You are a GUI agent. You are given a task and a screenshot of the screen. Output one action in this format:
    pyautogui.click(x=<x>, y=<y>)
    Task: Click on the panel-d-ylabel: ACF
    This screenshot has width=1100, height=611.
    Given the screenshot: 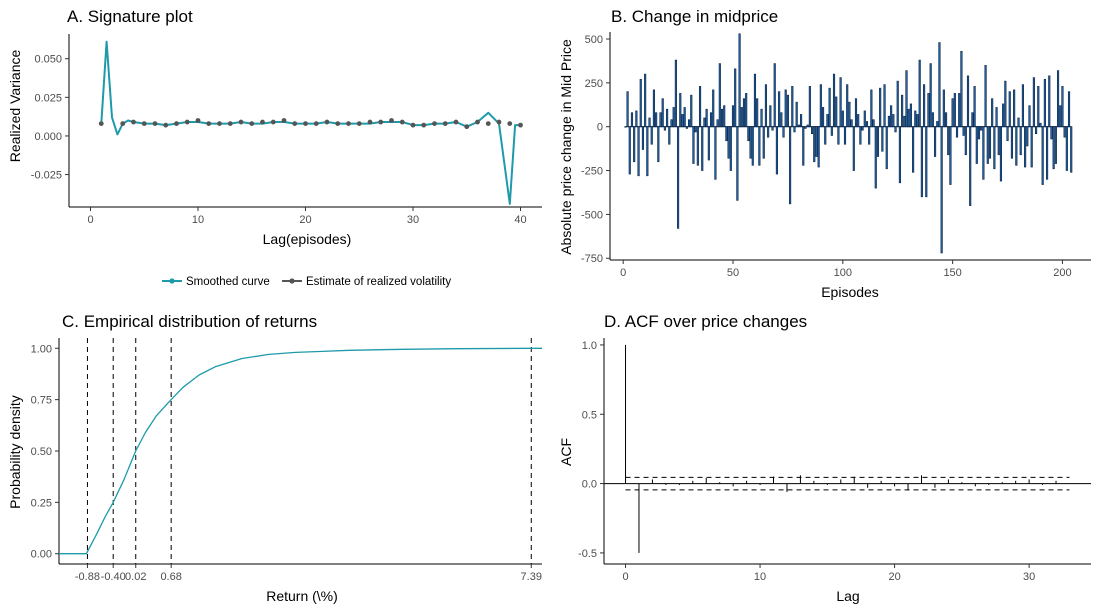 What is the action you would take?
    pyautogui.click(x=566, y=452)
    